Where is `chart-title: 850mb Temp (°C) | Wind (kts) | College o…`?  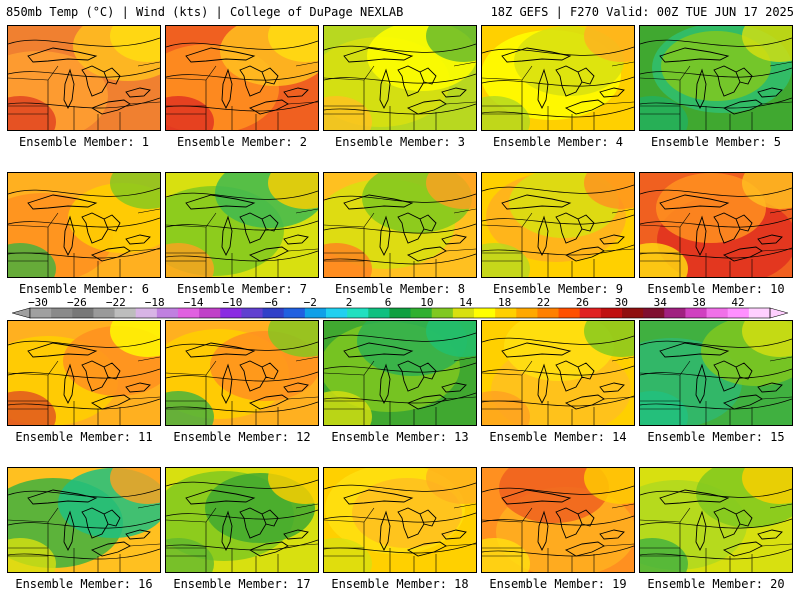
chart-title: 850mb Temp (°C) | Wind (kts) | College o… is located at coordinates (205, 12).